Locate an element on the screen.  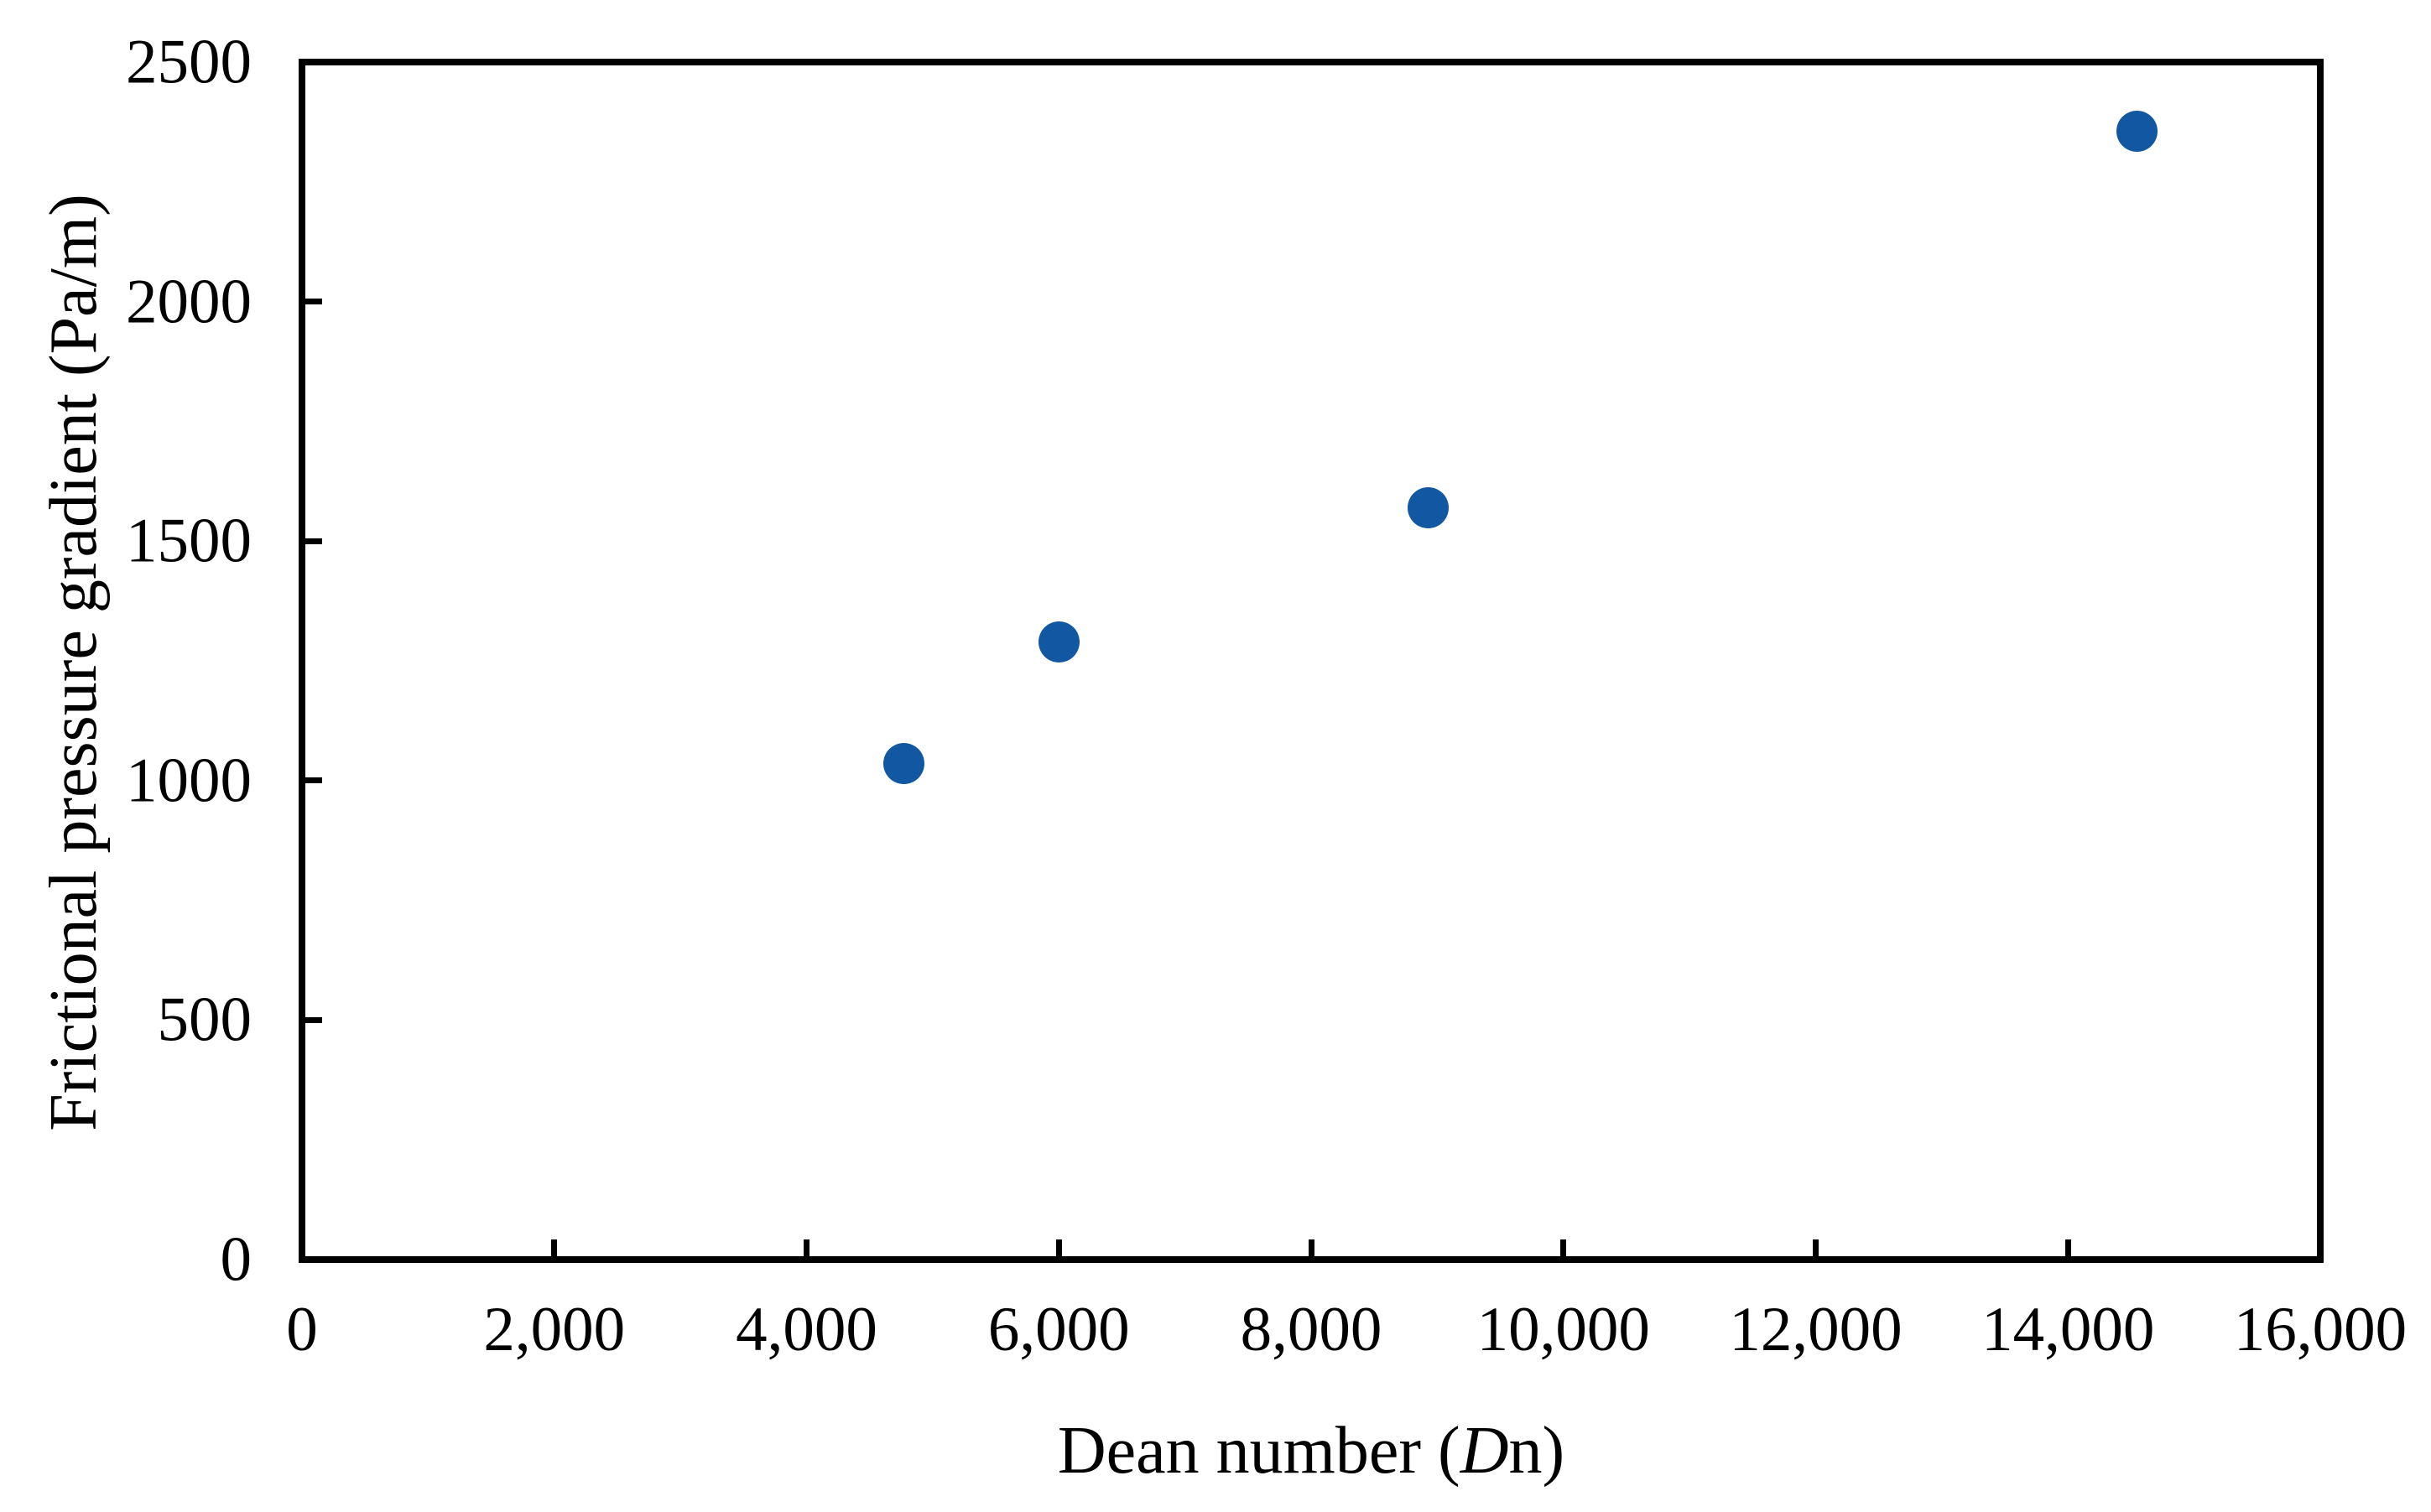
y-axis-tick-label: 1000 is located at coordinates (189, 781).